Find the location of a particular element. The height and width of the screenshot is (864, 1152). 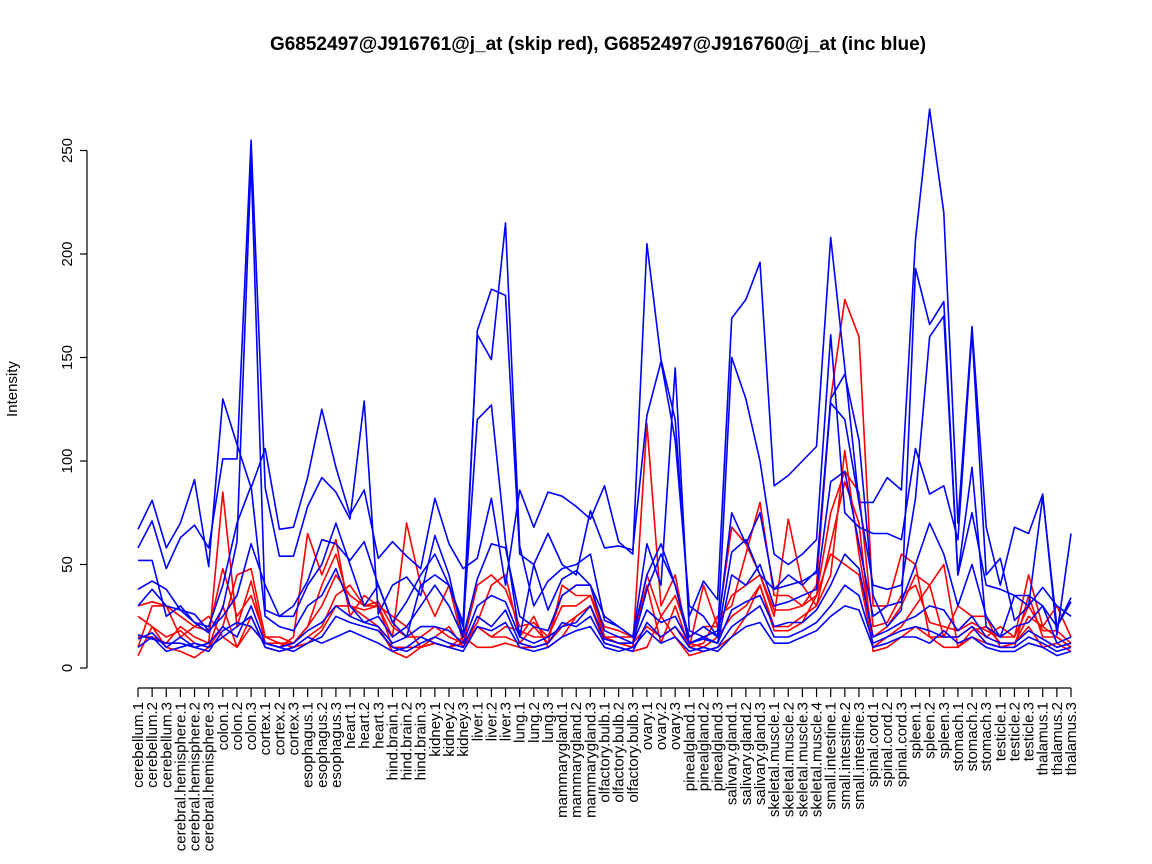

x-tick-label: colon.3 is located at coordinates (251, 726).